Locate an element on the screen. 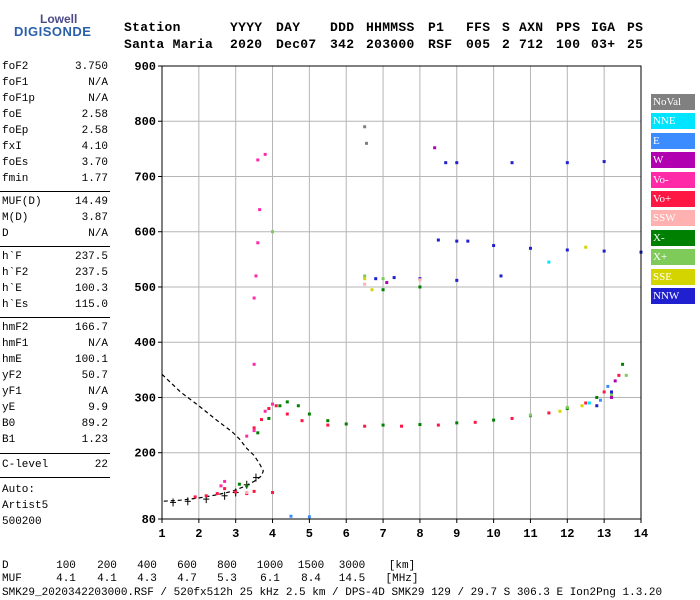 This screenshot has height=600, width=700. param-value: 14.49 is located at coordinates (91, 202).